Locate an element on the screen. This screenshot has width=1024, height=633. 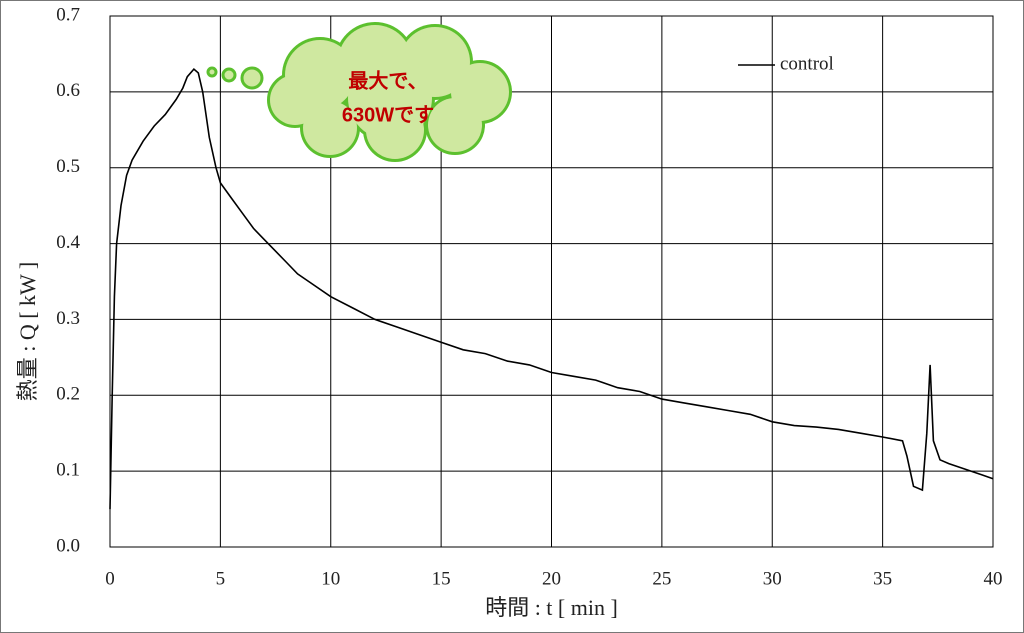
legend-label: control is located at coordinates (807, 63).